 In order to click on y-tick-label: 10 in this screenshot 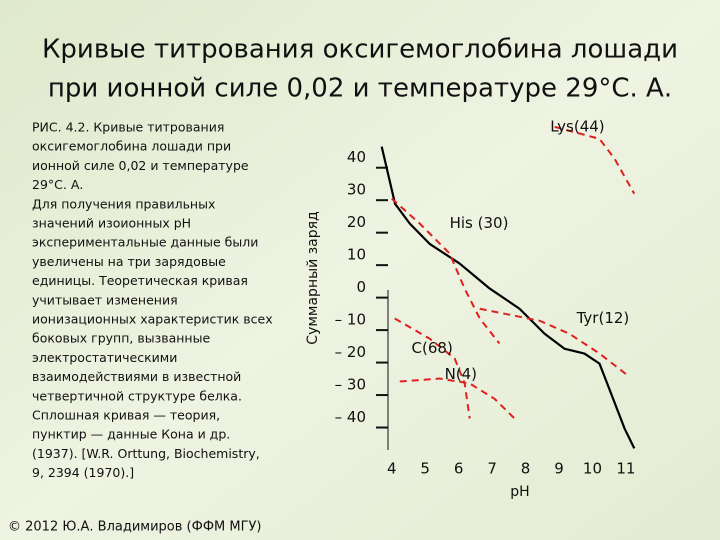, I will do `click(356, 255)`.